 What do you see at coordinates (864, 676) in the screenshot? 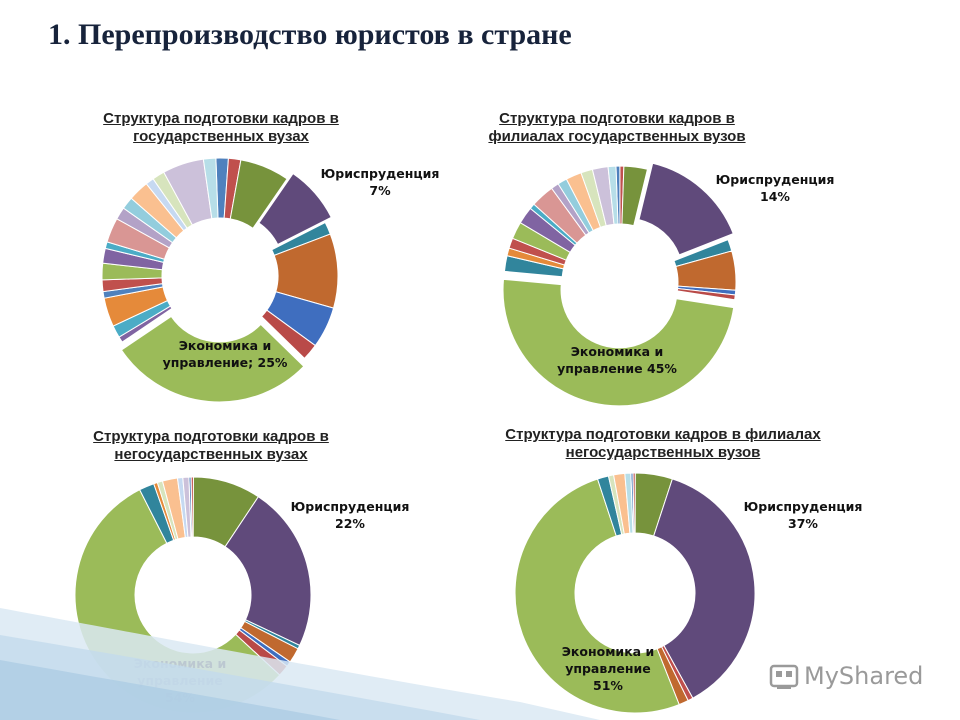
I see `watermark-text: MyShared` at bounding box center [864, 676].